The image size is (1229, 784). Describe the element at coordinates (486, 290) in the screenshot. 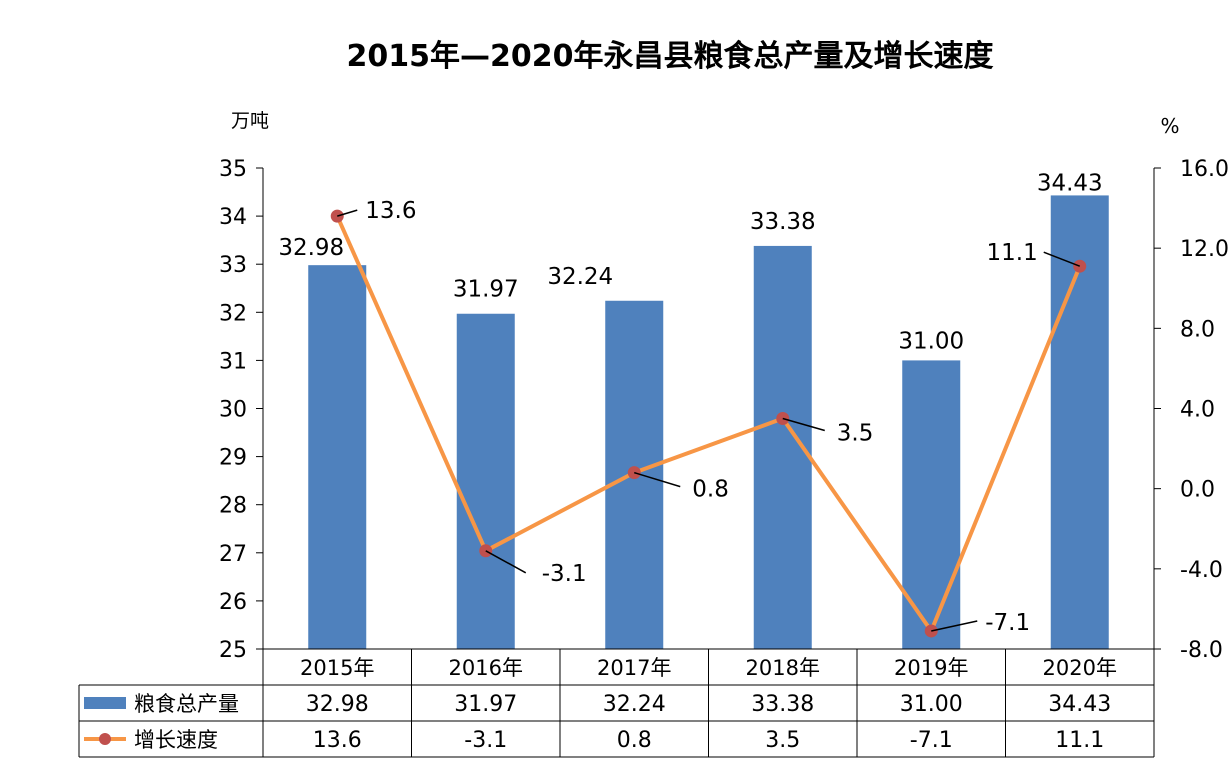

I see `bar-value-label: 31.97` at that location.